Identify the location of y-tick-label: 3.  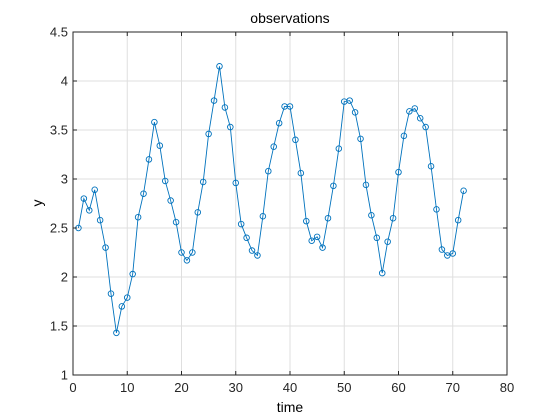
(64, 179).